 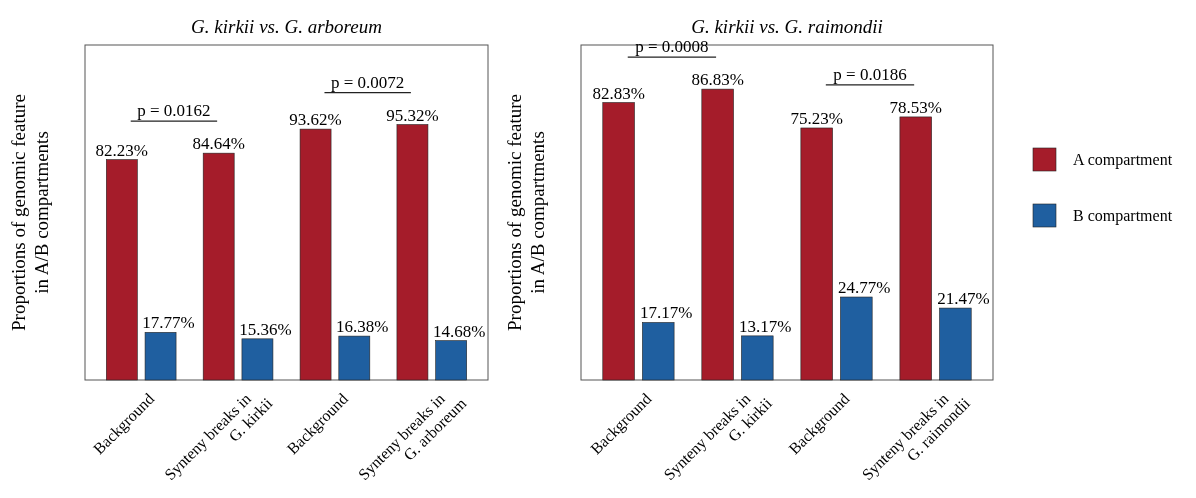 I want to click on data-label: 93.62%, so click(x=315, y=120).